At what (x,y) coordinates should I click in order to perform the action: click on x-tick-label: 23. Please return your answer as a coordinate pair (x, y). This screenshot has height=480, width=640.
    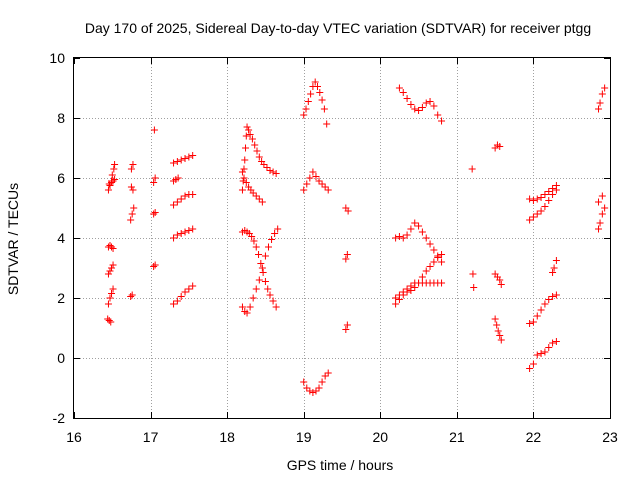
    Looking at the image, I should click on (610, 437).